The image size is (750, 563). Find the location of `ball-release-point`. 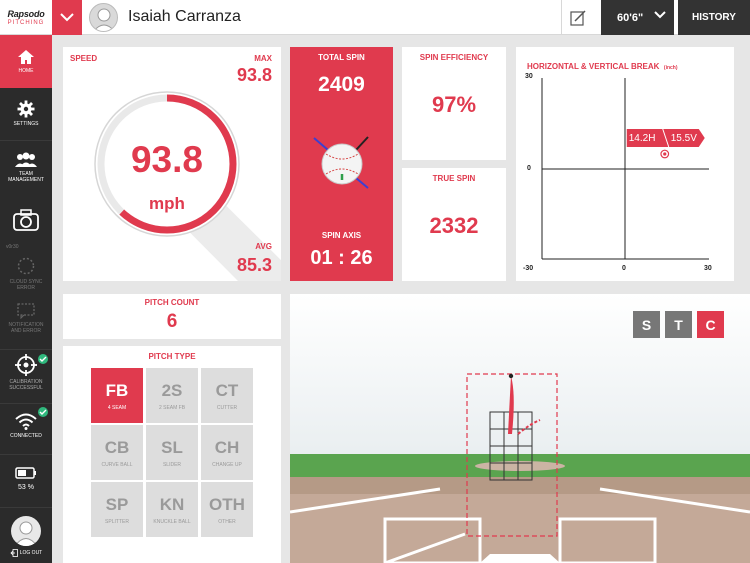

ball-release-point is located at coordinates (511, 376).